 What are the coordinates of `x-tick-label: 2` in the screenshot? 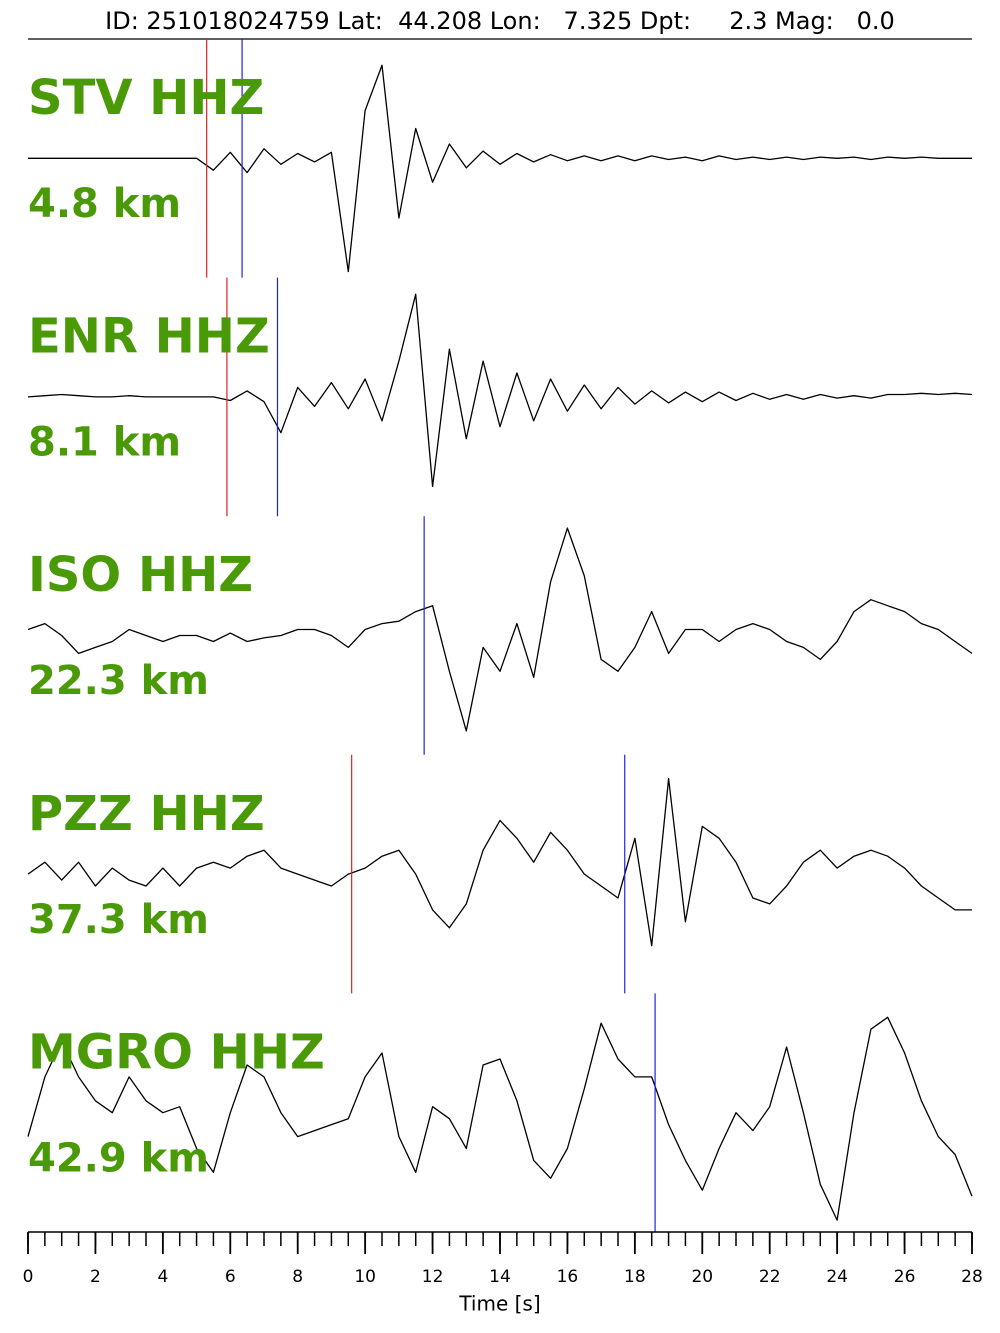 It's located at (95, 1277).